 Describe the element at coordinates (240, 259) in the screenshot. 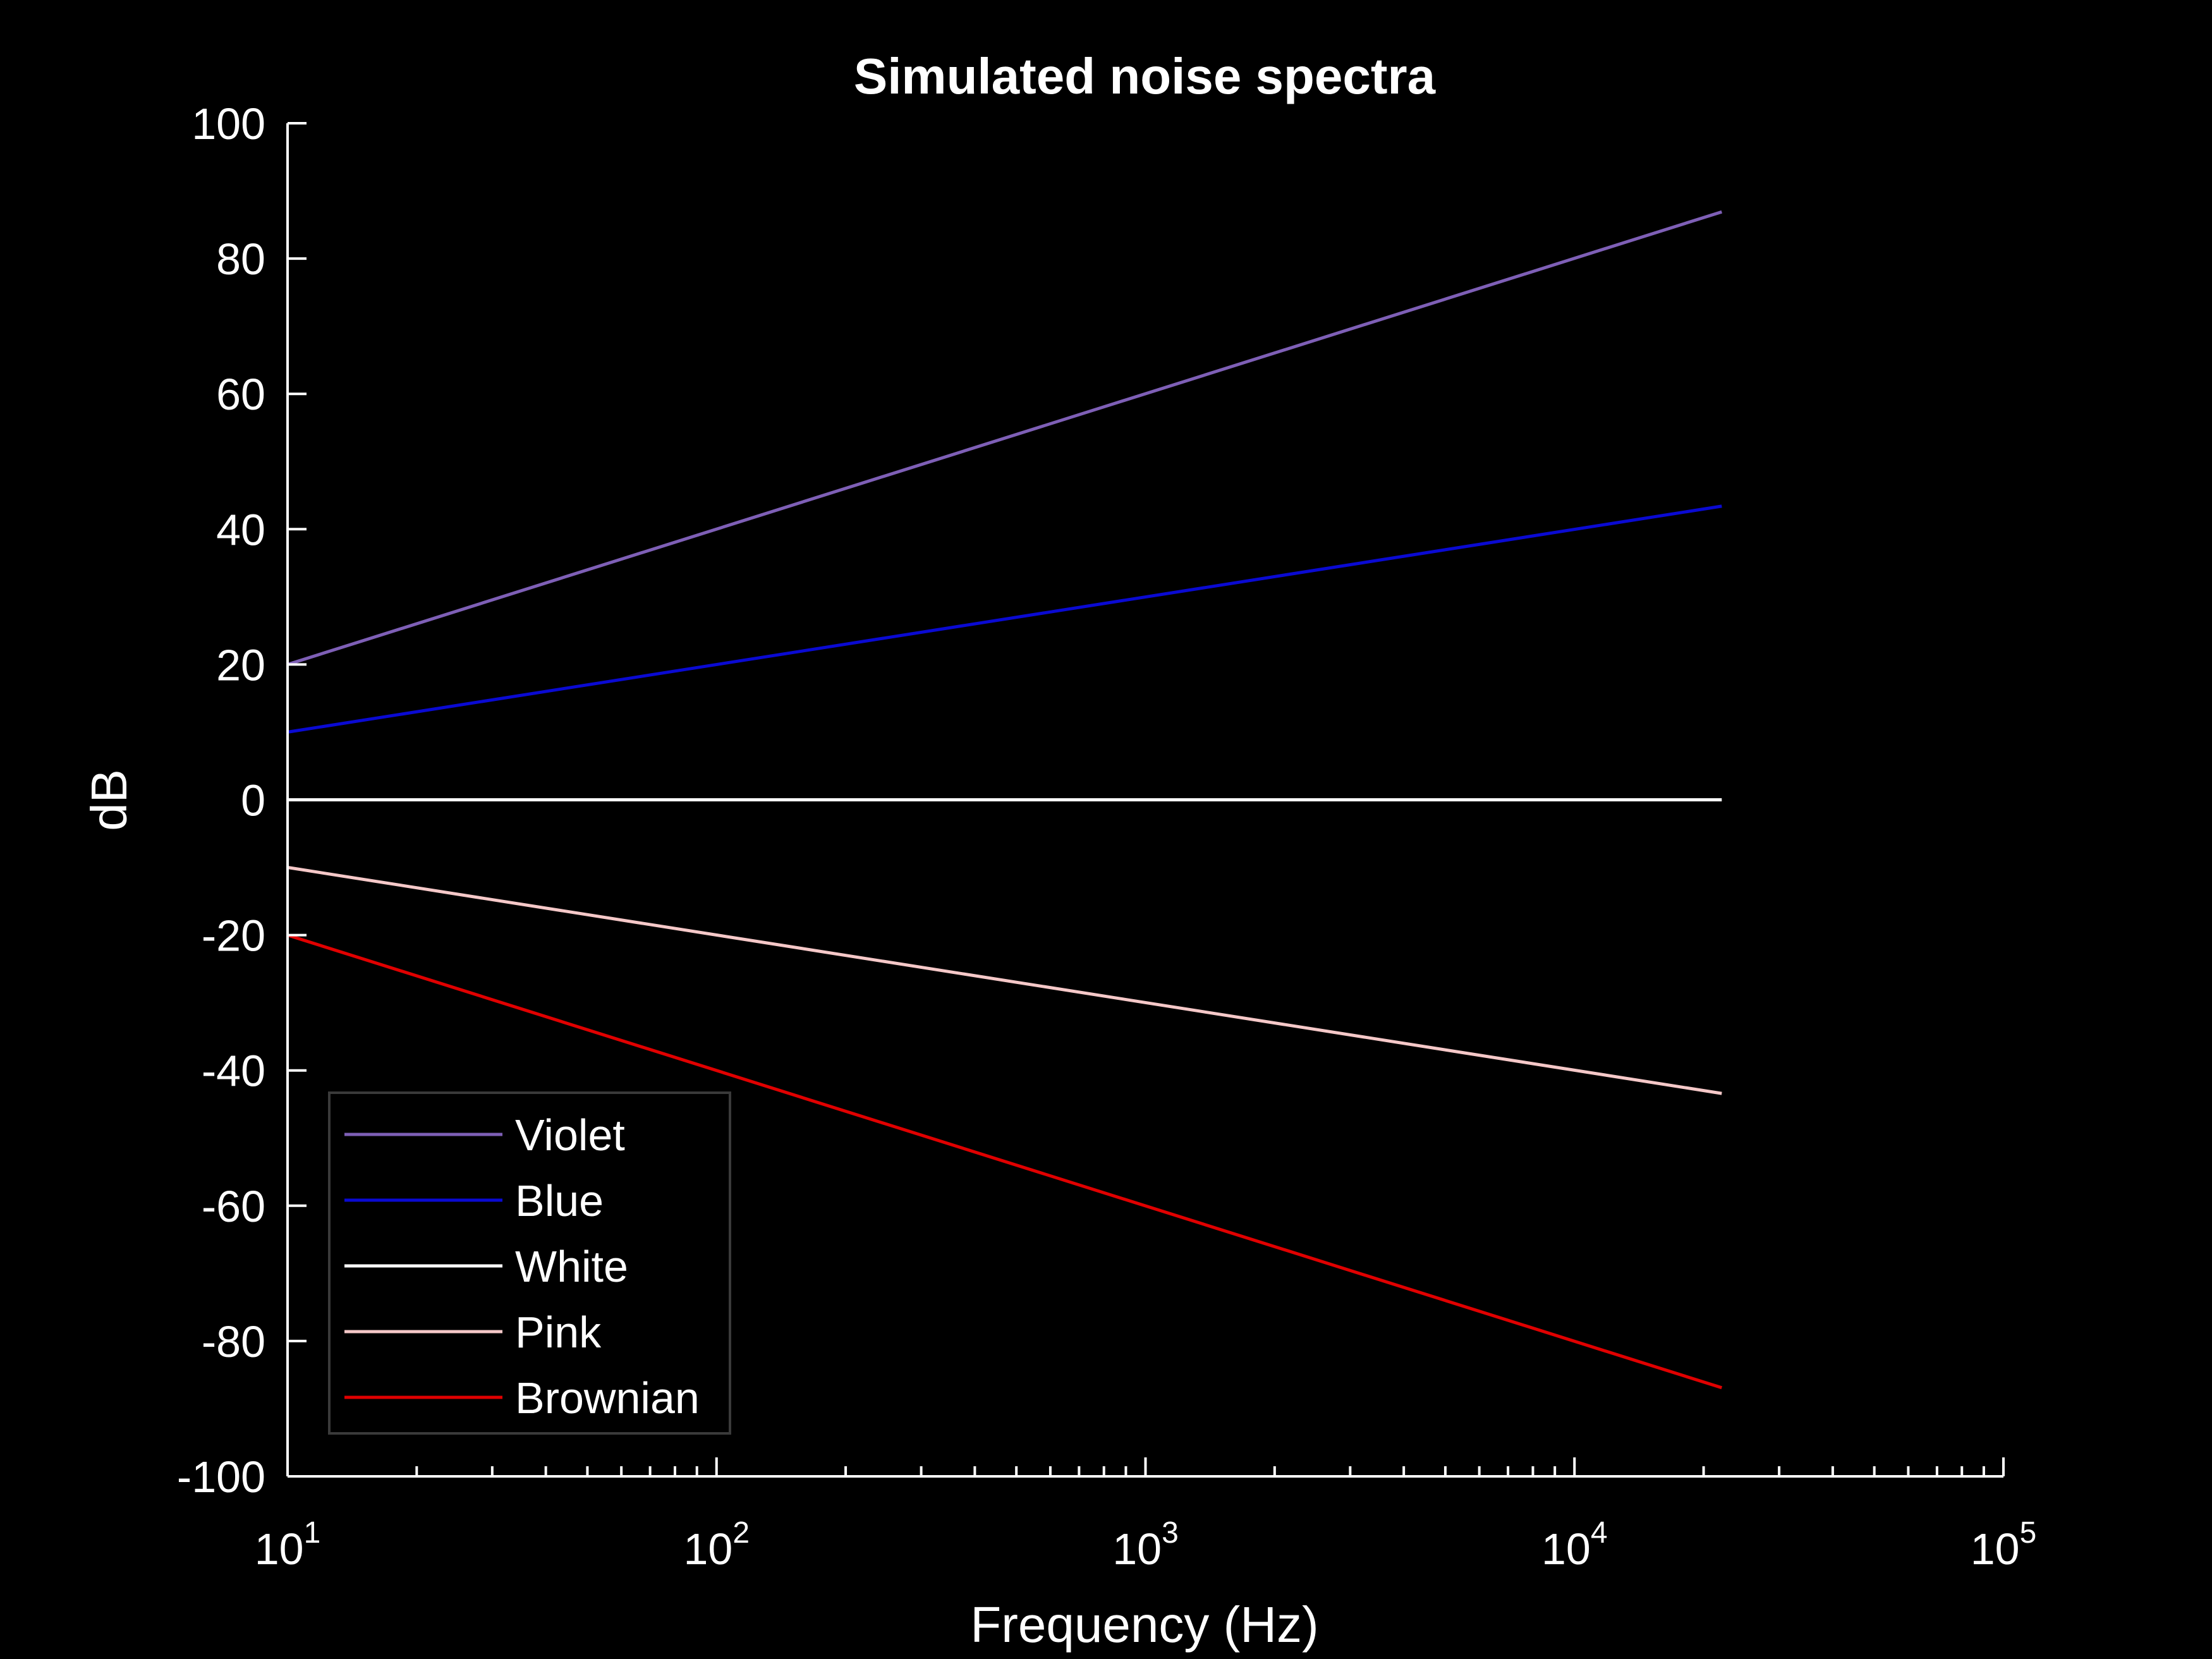

I see `y-tick-label: 80` at that location.